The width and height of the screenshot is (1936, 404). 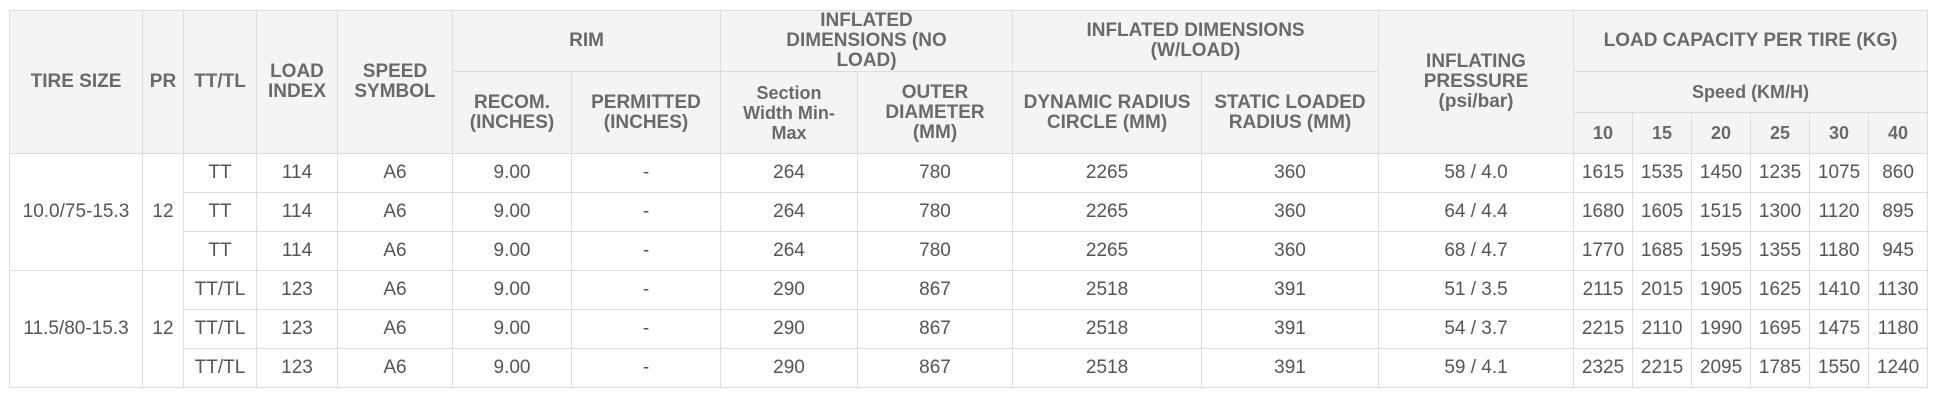 I want to click on table-cell: TT/TL, so click(x=220, y=368).